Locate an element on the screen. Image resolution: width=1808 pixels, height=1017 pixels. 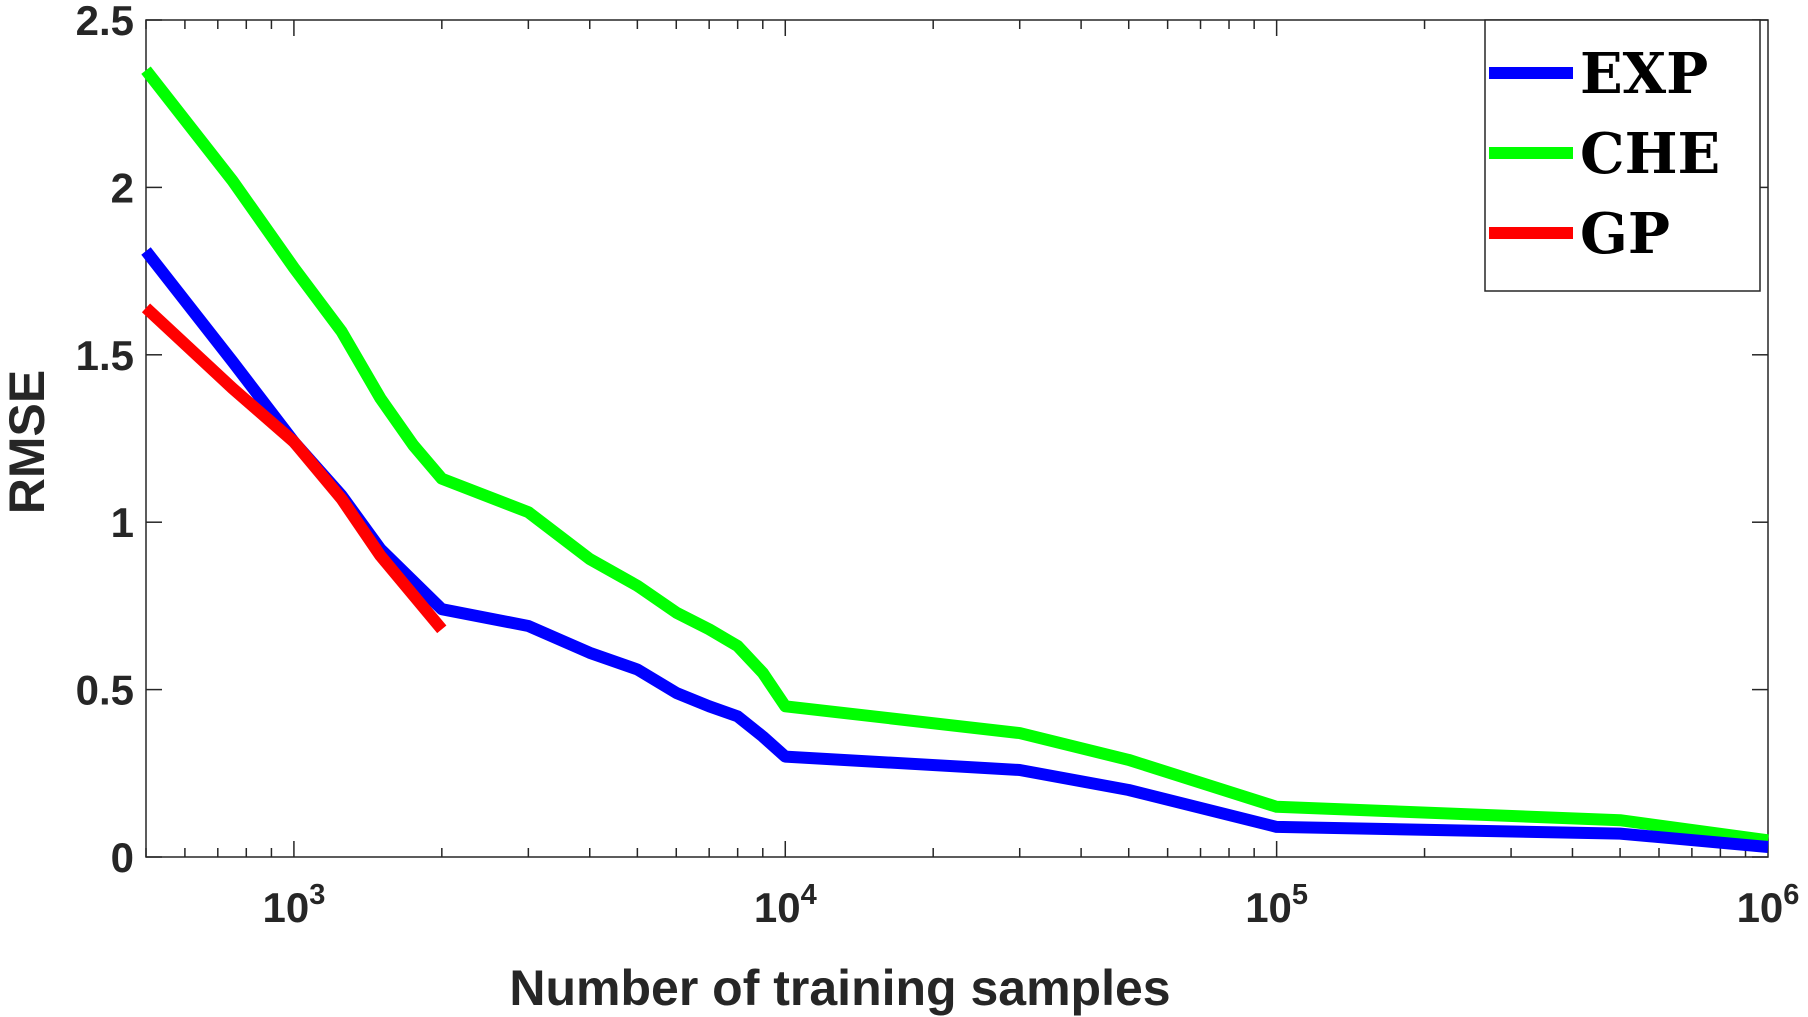
series-line-gp is located at coordinates (294, 468).